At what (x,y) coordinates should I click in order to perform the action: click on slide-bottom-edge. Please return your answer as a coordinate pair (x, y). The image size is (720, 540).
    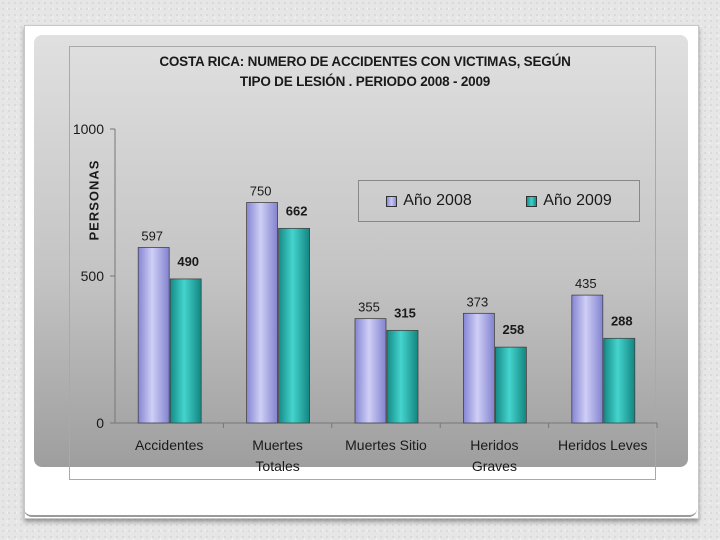
    Looking at the image, I should click on (360, 512).